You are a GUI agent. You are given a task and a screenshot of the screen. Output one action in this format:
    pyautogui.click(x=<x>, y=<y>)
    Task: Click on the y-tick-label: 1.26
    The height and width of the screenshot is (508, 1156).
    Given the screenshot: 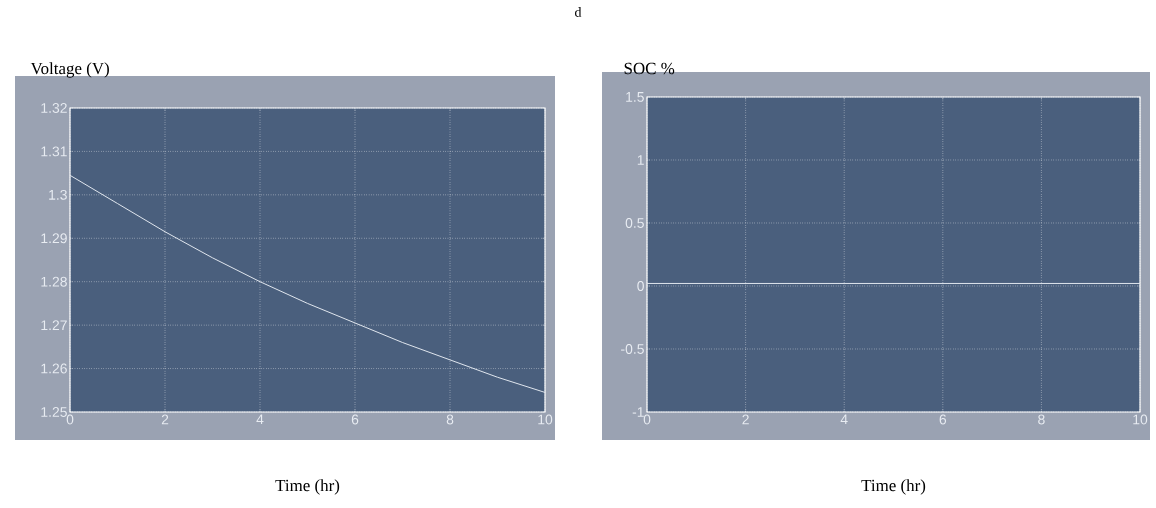 What is the action you would take?
    pyautogui.click(x=54, y=368)
    